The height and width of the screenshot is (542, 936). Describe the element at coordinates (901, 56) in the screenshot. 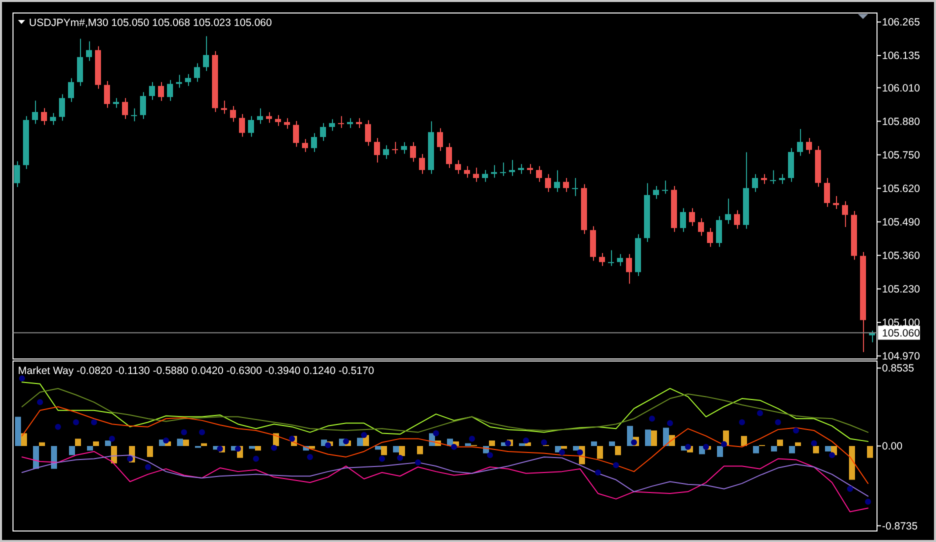

I see `y-tick-label: 106.135` at that location.